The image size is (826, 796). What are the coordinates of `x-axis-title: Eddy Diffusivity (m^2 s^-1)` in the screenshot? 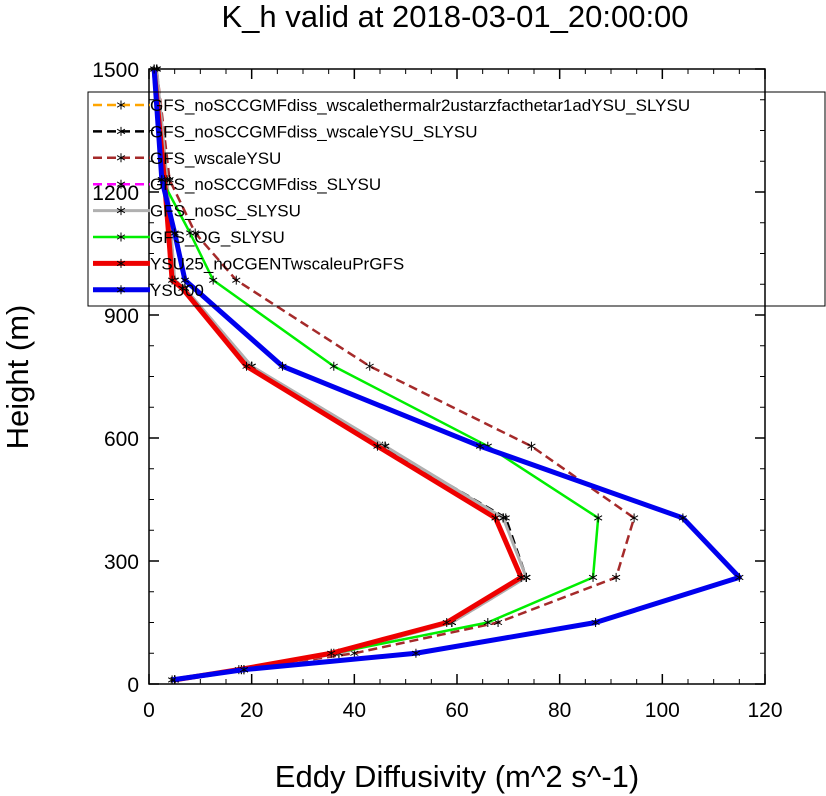 It's located at (457, 776).